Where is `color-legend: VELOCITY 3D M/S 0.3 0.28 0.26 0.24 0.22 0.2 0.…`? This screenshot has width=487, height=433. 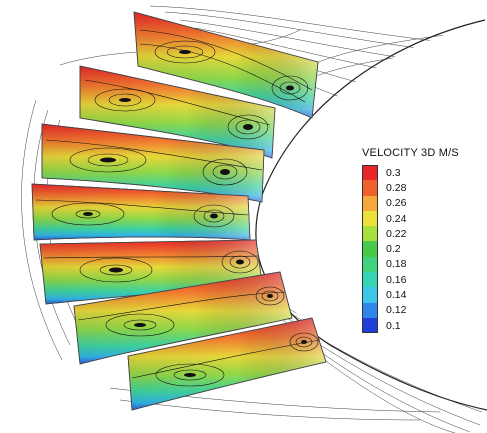 color-legend: VELOCITY 3D M/S 0.3 0.28 0.26 0.24 0.22 0.2 0.… is located at coordinates (421, 240).